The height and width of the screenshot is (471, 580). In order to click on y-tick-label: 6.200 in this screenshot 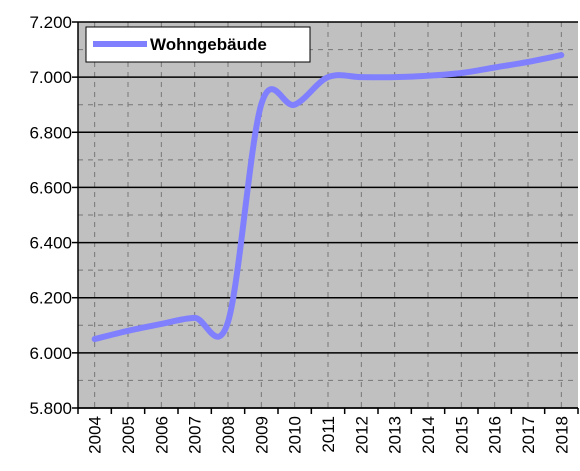, I will do `click(50, 298)`.